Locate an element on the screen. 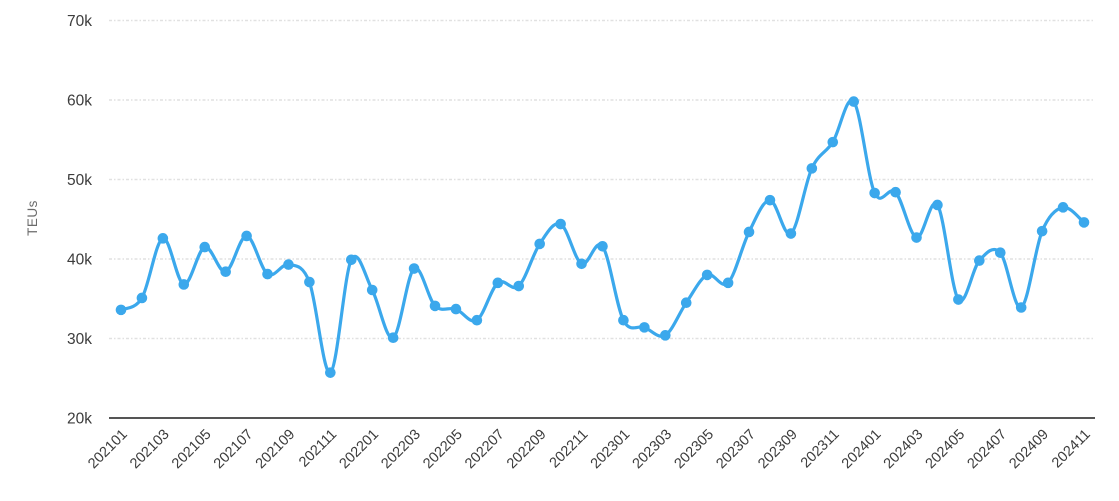 The height and width of the screenshot is (501, 1119). x-tick-label: 202303 is located at coordinates (653, 450).